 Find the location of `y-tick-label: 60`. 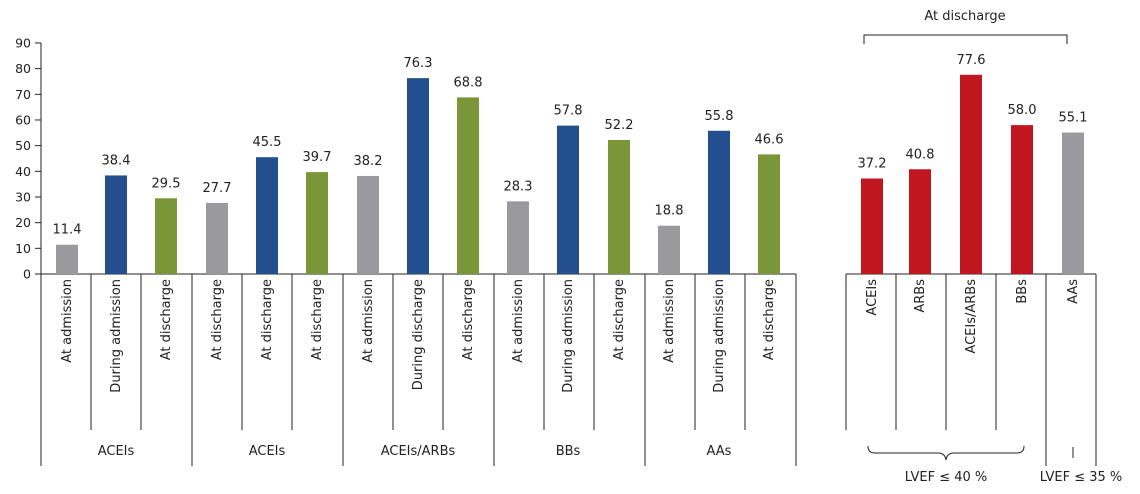

y-tick-label: 60 is located at coordinates (23, 119).